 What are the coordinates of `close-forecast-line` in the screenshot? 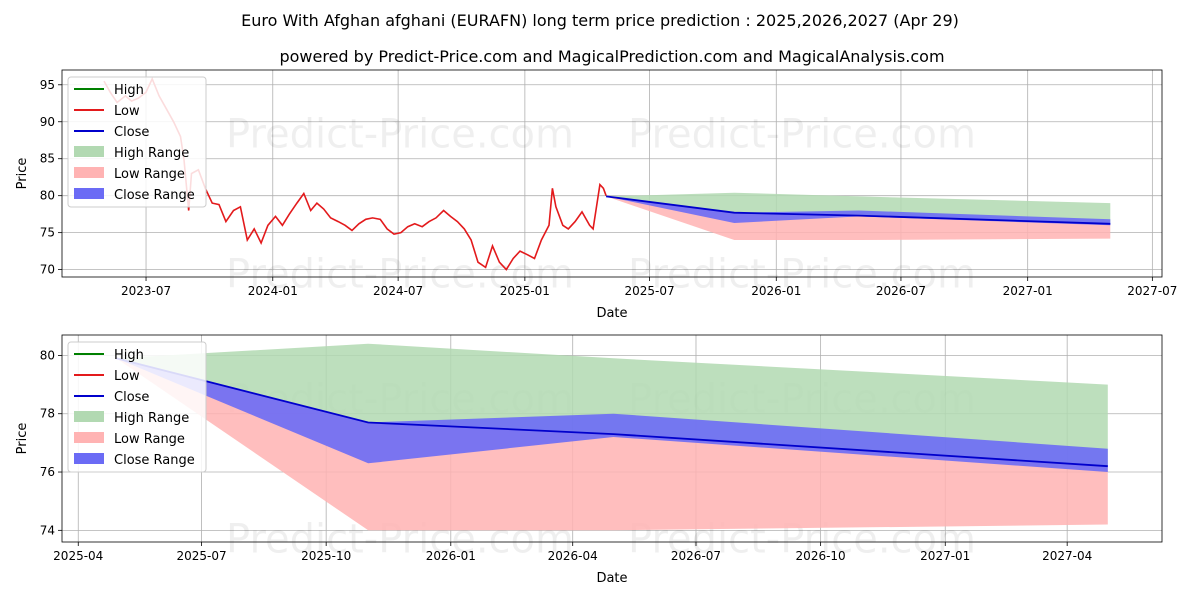 It's located at (858, 210).